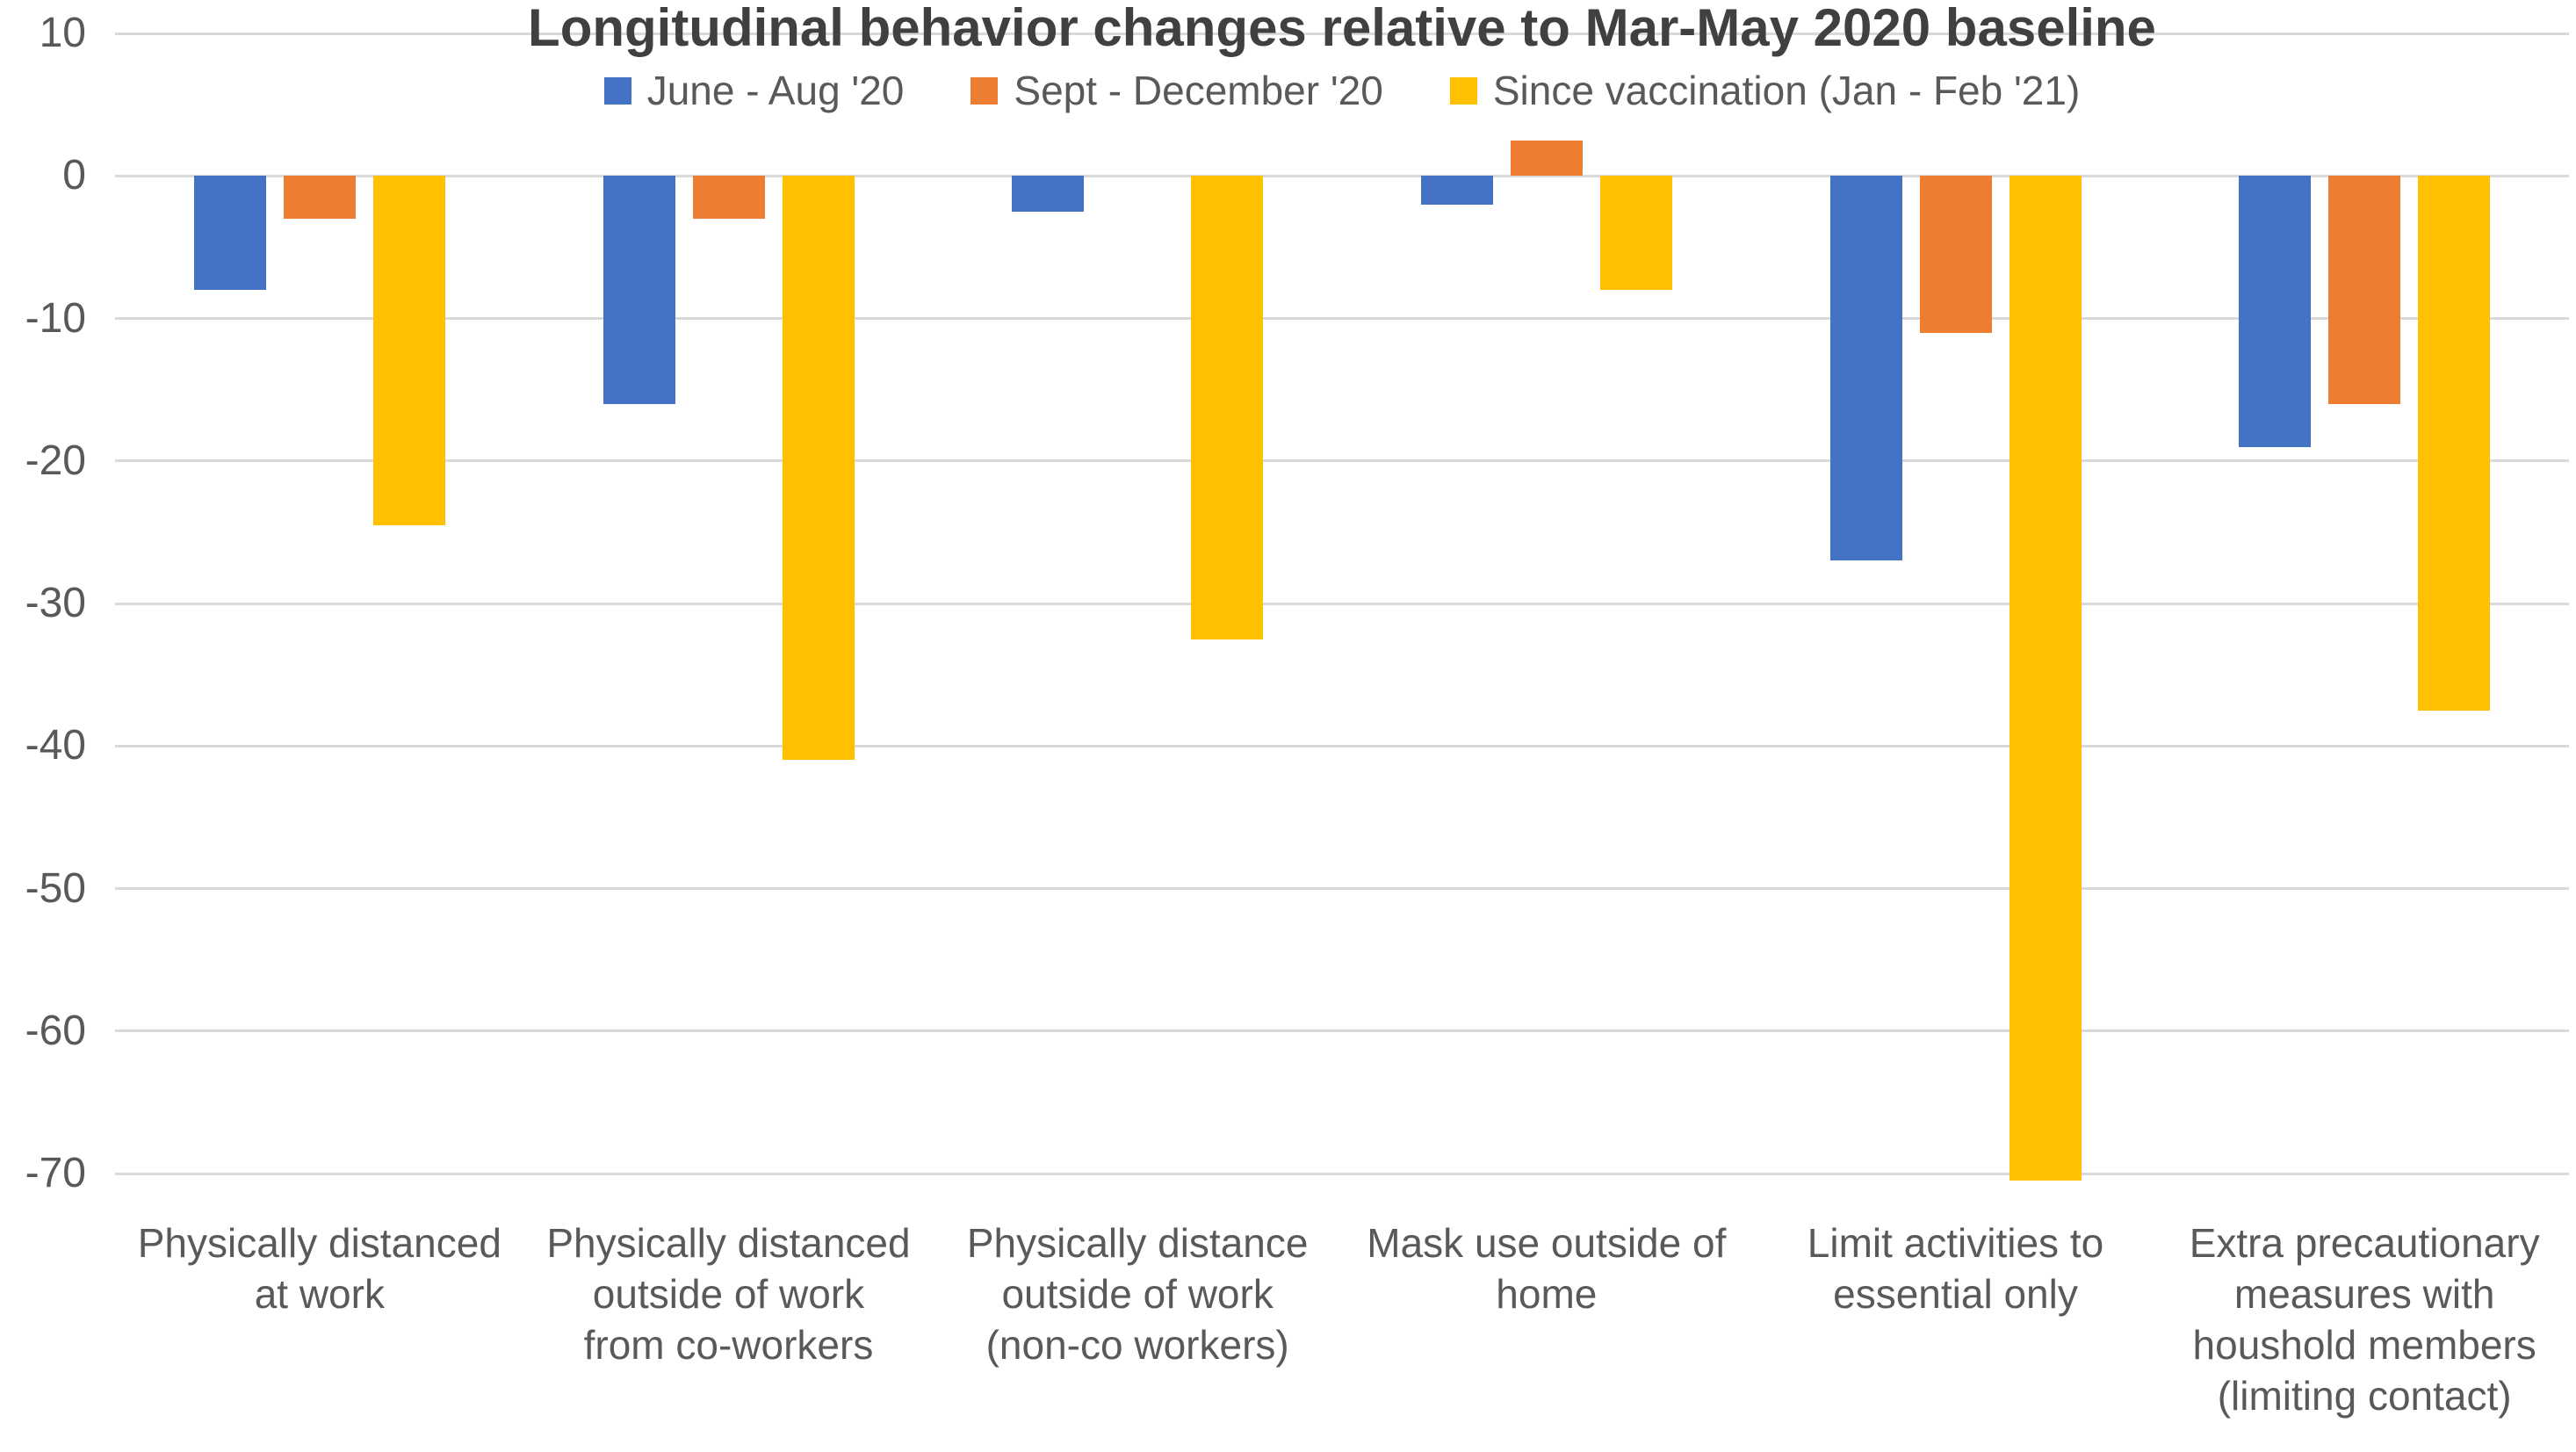 This screenshot has height=1452, width=2576. I want to click on legend-item: June - Aug '20, so click(754, 91).